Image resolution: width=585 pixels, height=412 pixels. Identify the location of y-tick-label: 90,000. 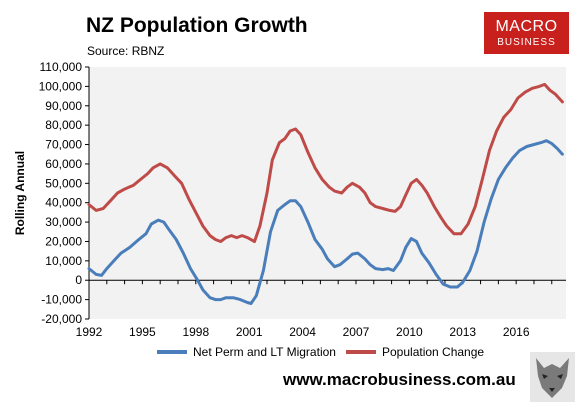
(63, 106).